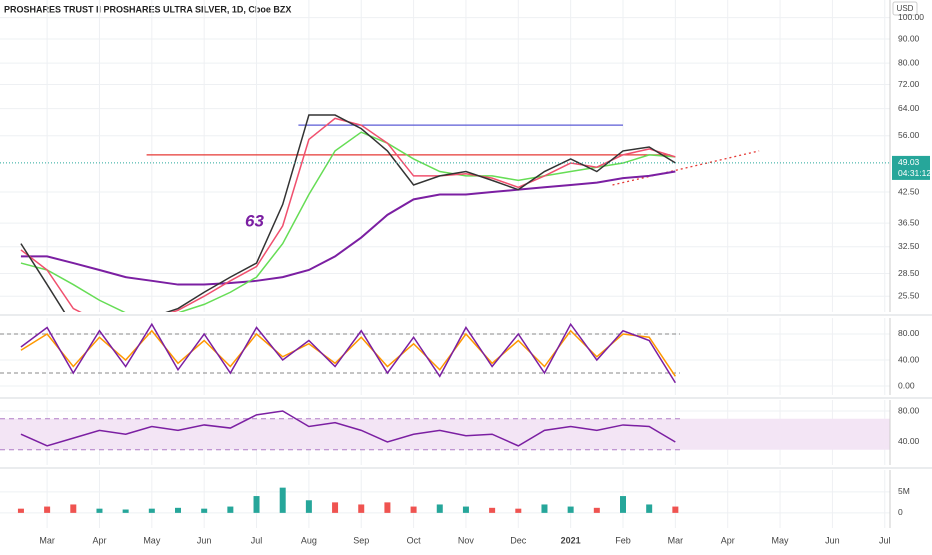  I want to click on y-tick-label: 100.00, so click(911, 17).